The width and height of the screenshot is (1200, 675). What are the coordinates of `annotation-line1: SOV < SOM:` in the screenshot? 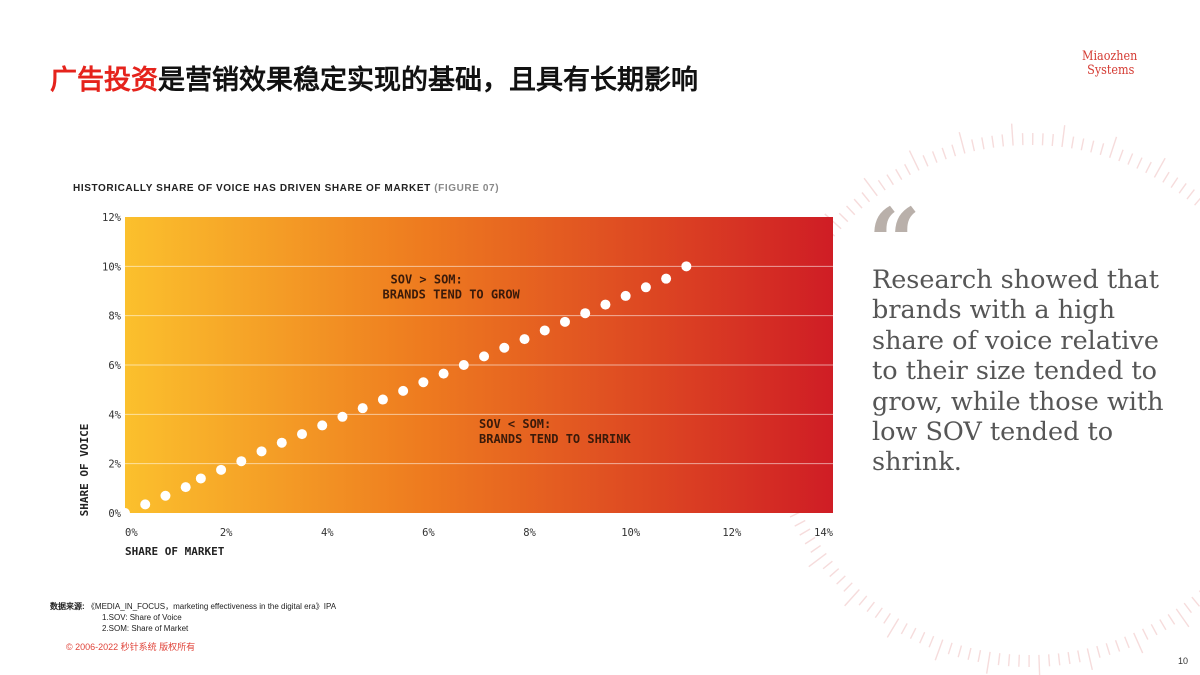 It's located at (515, 424).